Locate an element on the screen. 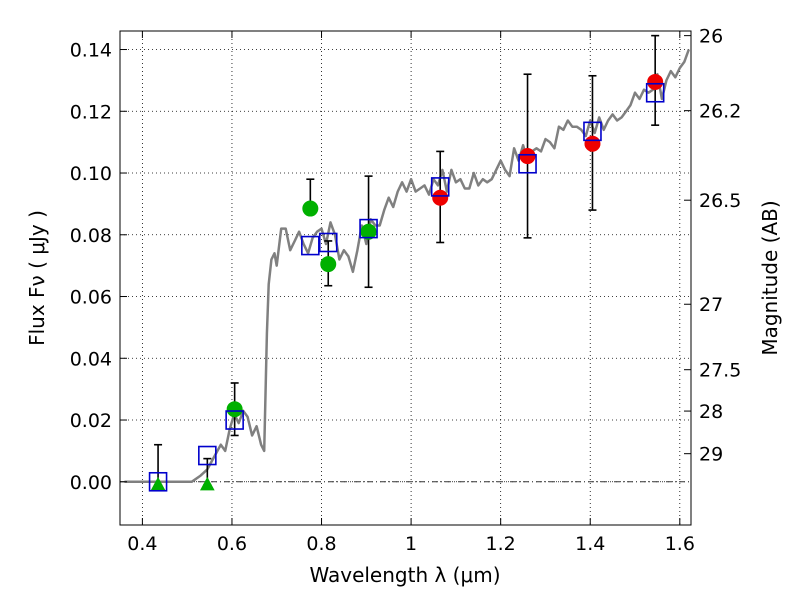 The image size is (800, 600). y-tick-label: 0.04 is located at coordinates (91, 359).